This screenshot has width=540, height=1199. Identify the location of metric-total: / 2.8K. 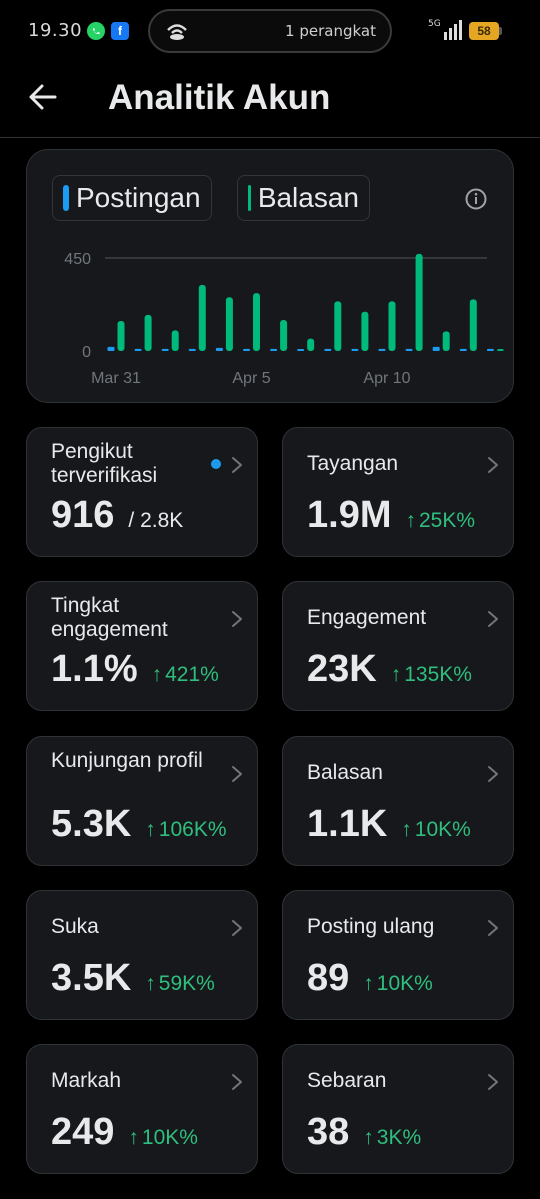
(156, 520).